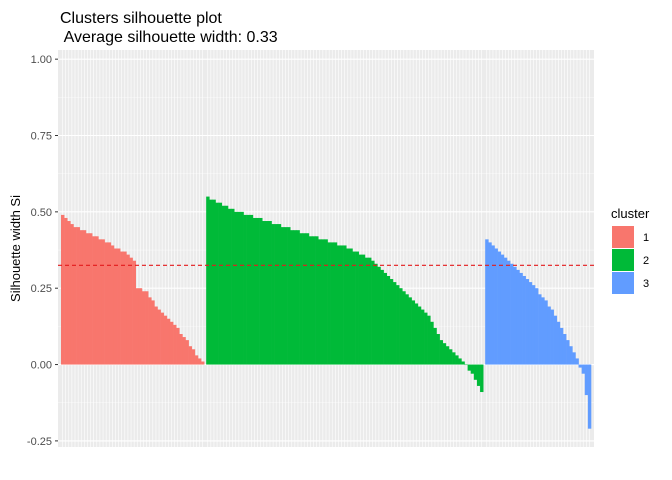  I want to click on chart-title: Clusters silhouette plot, so click(141, 18).